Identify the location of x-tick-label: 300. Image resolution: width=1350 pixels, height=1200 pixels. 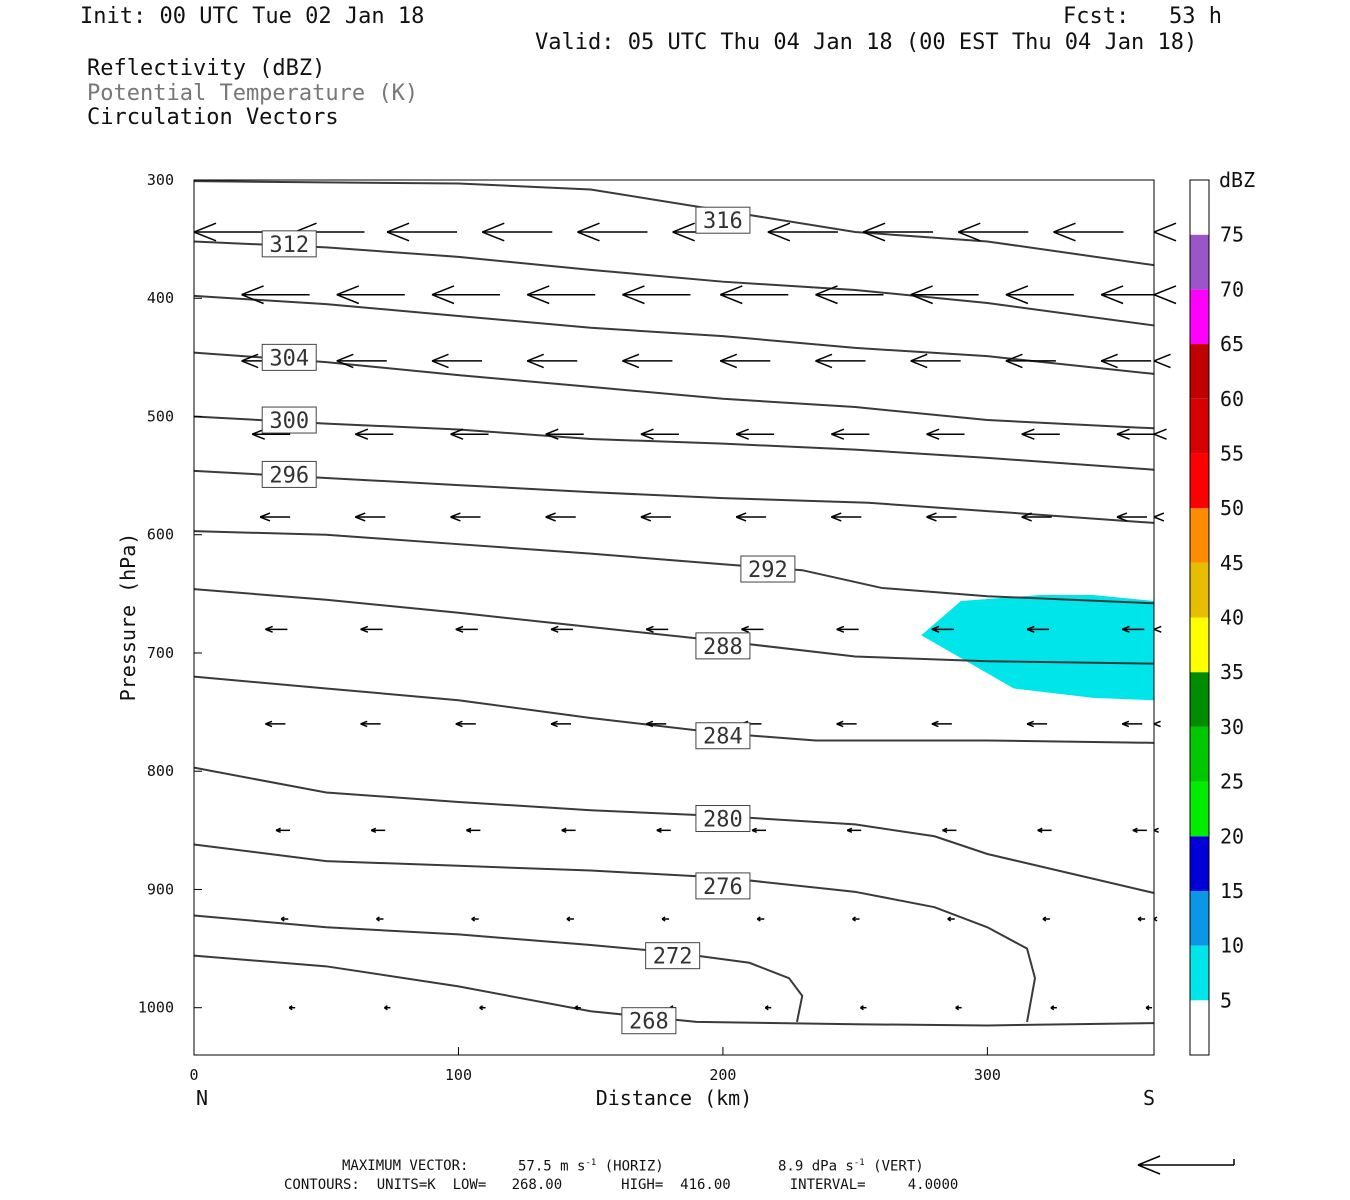
(987, 1075).